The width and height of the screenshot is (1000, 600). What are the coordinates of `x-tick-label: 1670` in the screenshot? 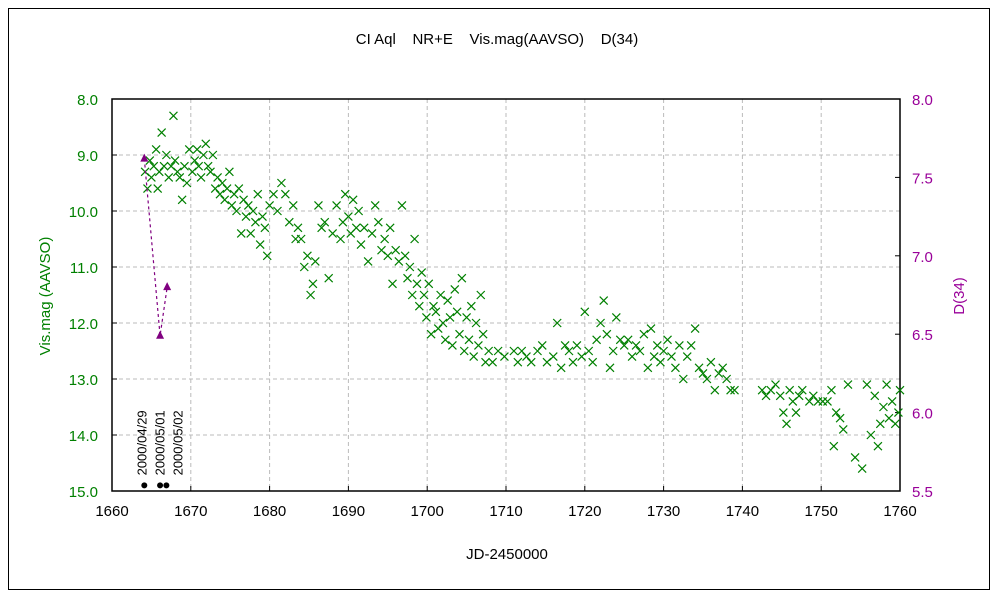 It's located at (190, 511).